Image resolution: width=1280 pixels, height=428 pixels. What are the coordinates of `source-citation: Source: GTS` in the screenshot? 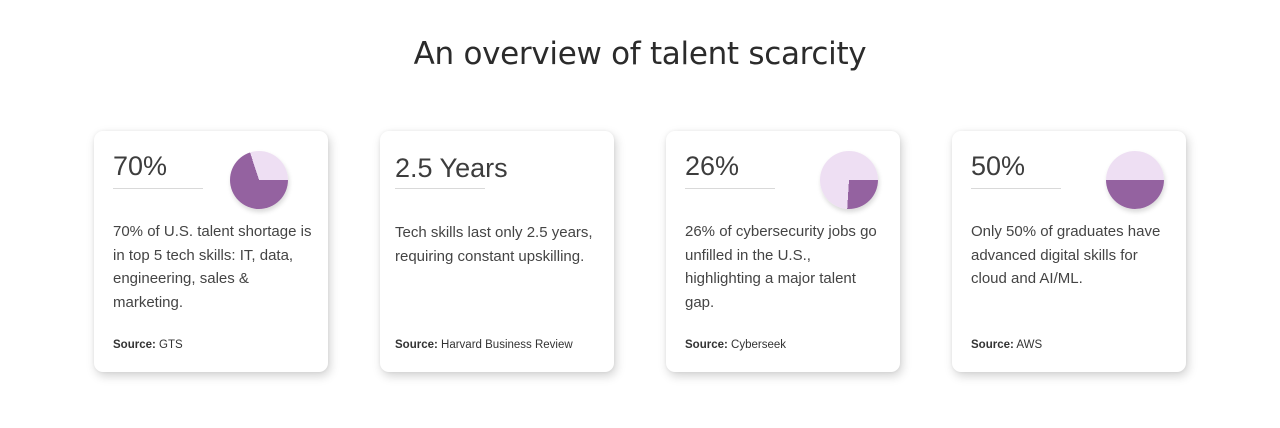 It's located at (148, 345).